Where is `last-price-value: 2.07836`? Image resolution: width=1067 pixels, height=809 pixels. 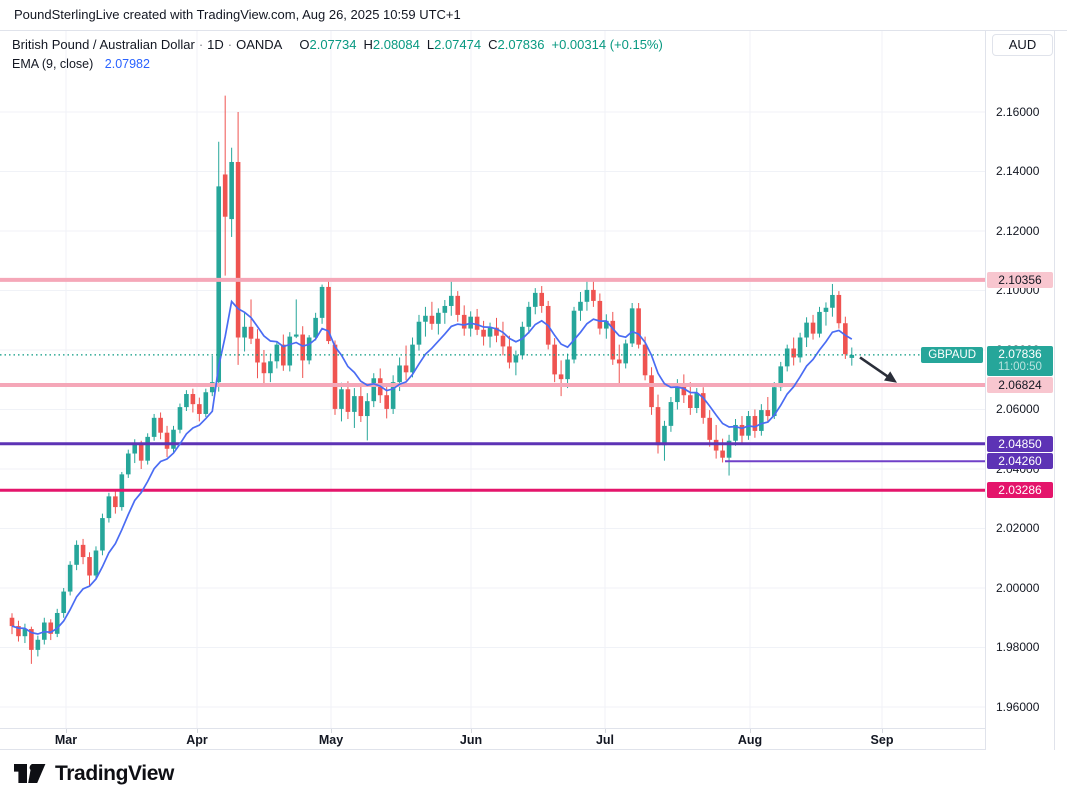
last-price-value: 2.07836 is located at coordinates (1020, 353).